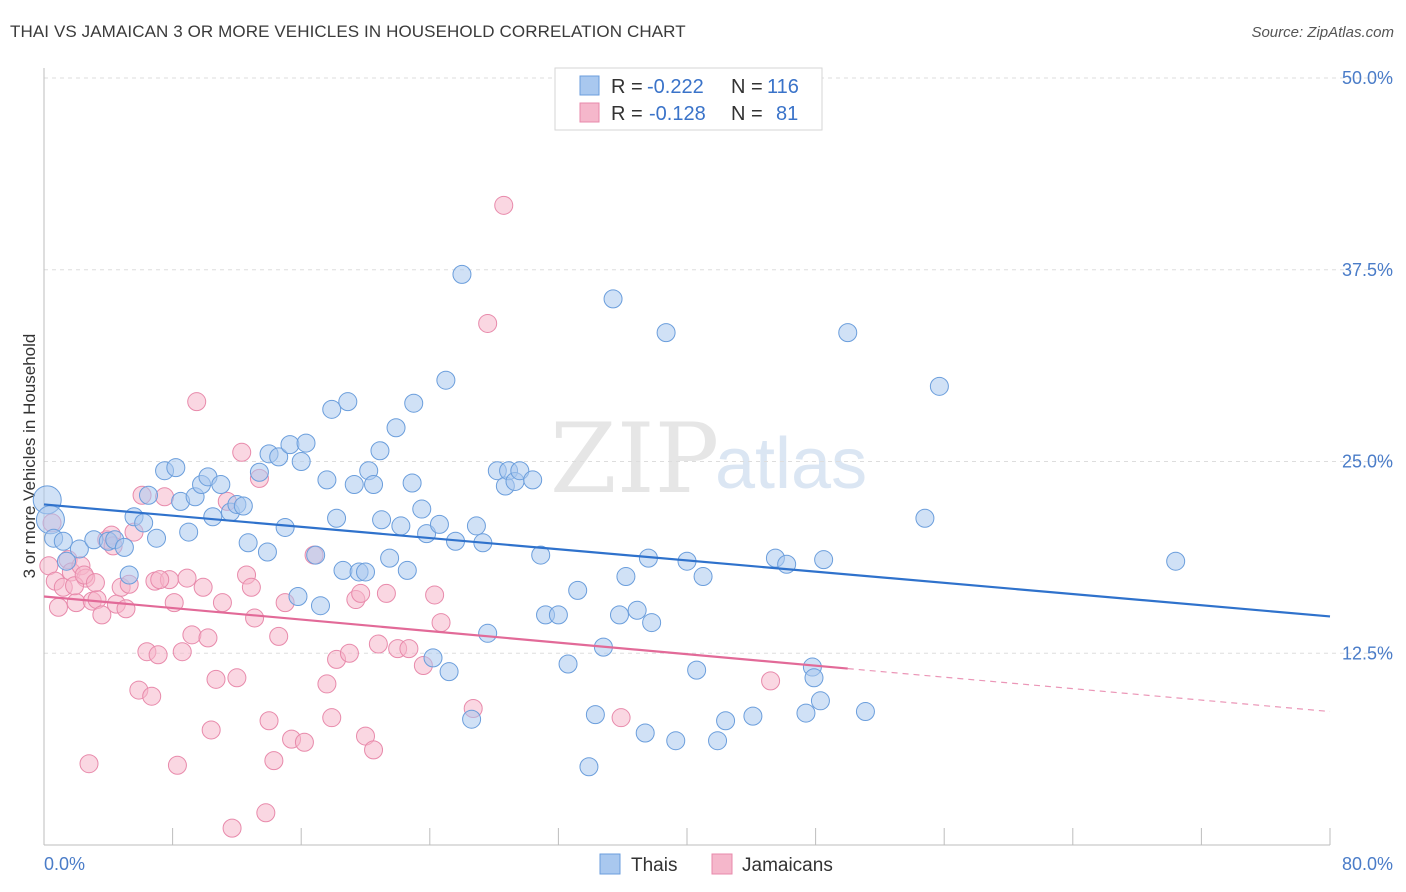  What do you see at coordinates (675, 87) in the screenshot?
I see `legend-r-value-1: -0.222` at bounding box center [675, 87].